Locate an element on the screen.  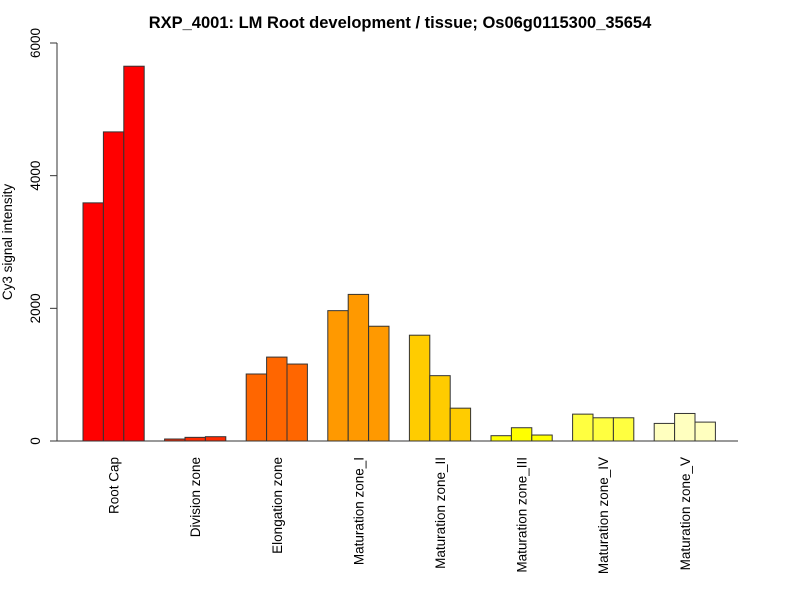
y-axis: 0 2000 4000 6000 is located at coordinates (43, 236).